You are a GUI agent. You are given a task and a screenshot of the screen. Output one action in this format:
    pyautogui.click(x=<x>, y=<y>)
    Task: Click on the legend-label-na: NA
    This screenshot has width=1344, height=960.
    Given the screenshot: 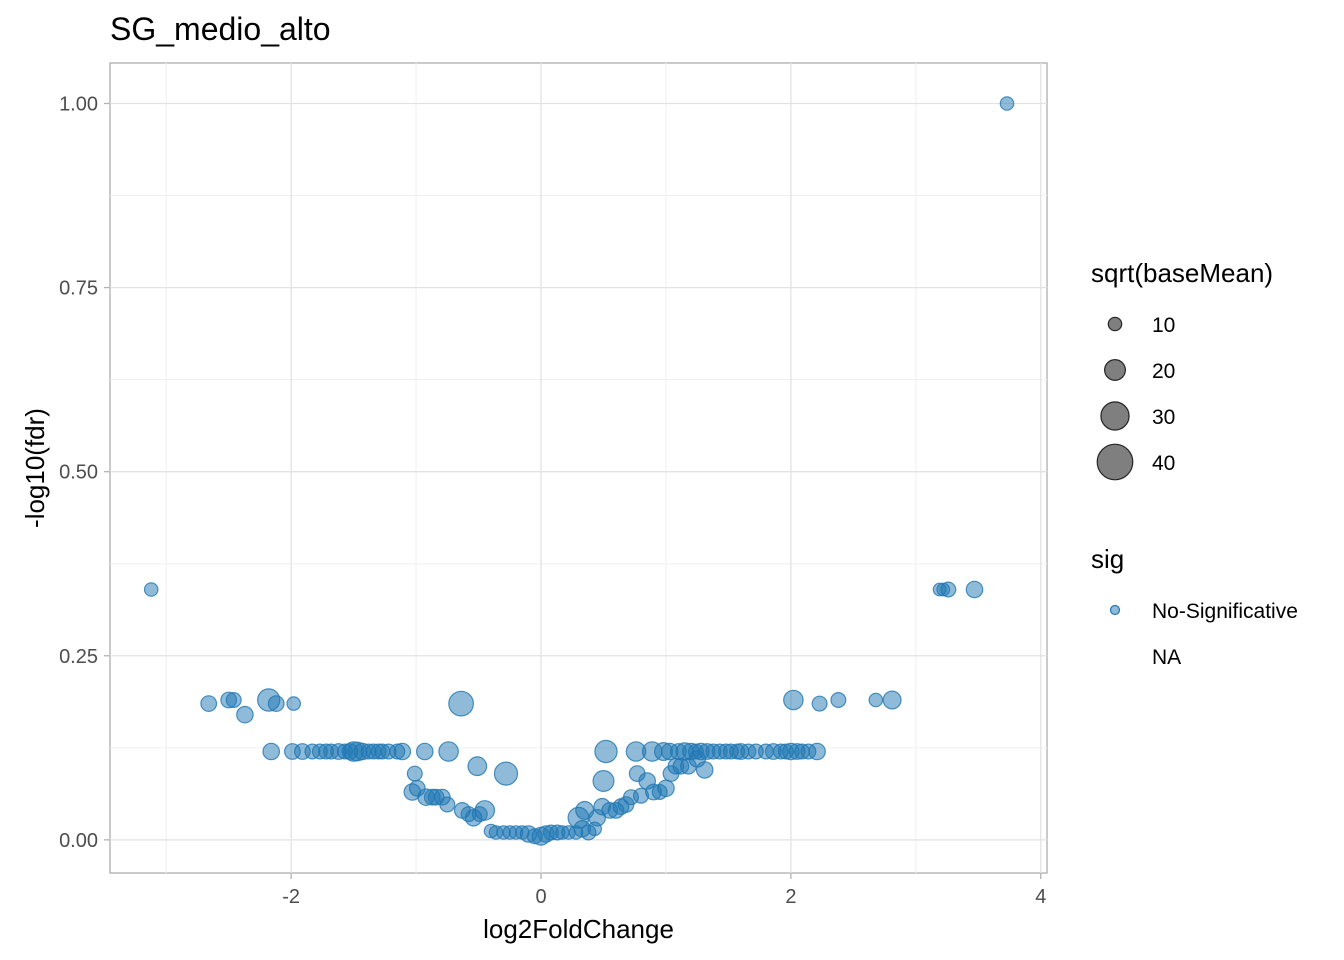 What is the action you would take?
    pyautogui.click(x=1166, y=657)
    